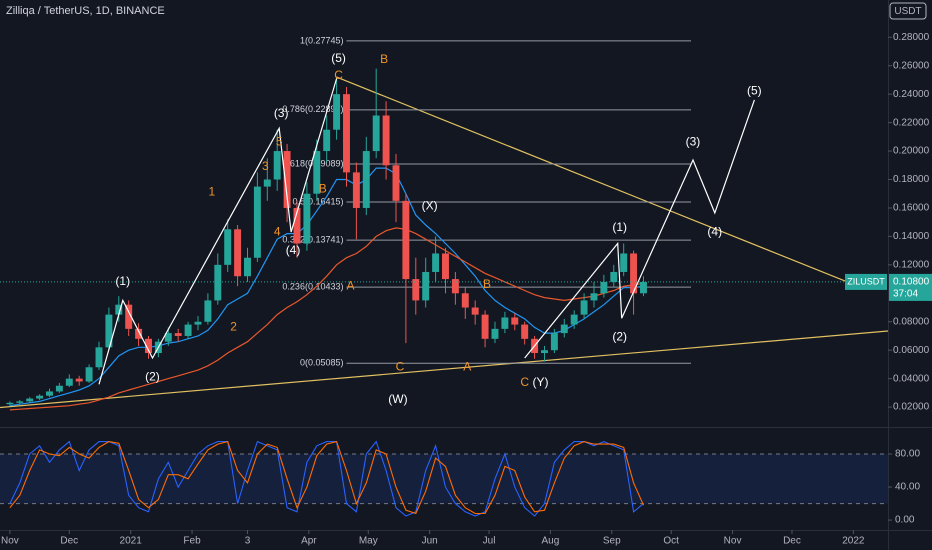 The height and width of the screenshot is (550, 932). What do you see at coordinates (911, 264) in the screenshot?
I see `y-tick-label: 0.12000` at bounding box center [911, 264].